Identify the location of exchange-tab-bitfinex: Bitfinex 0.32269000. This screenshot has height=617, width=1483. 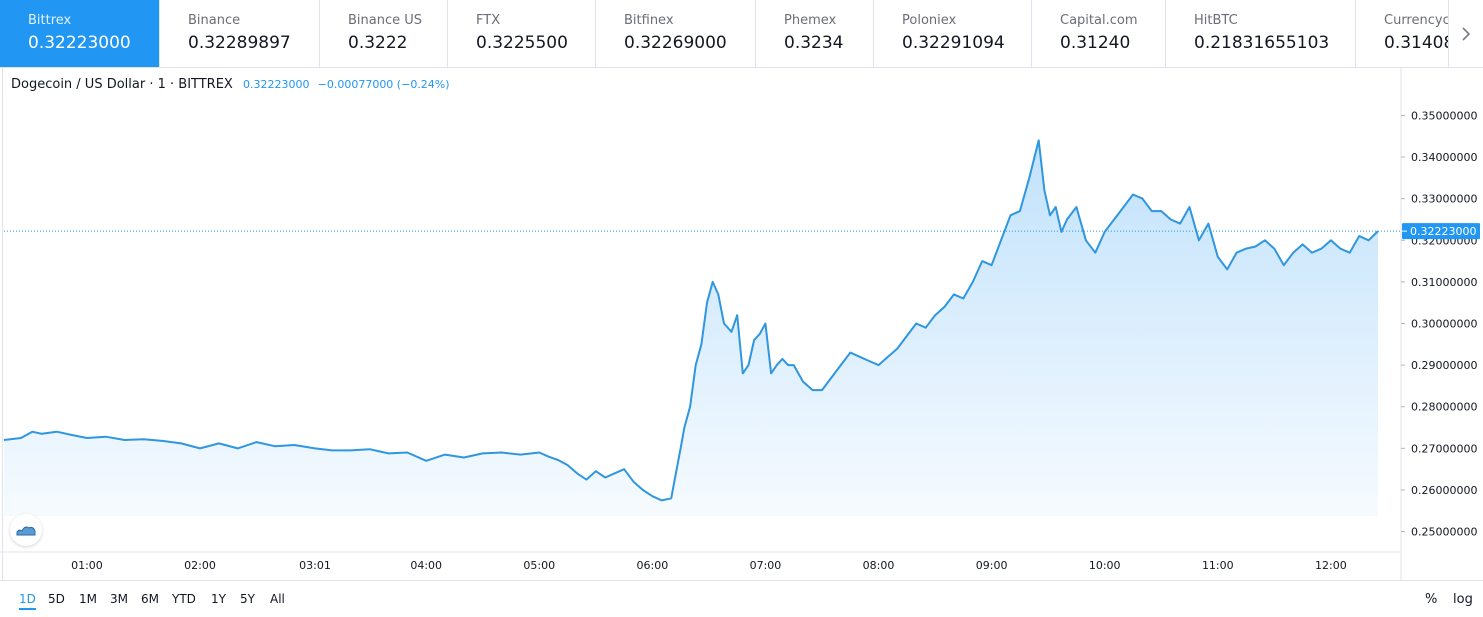
(676, 33).